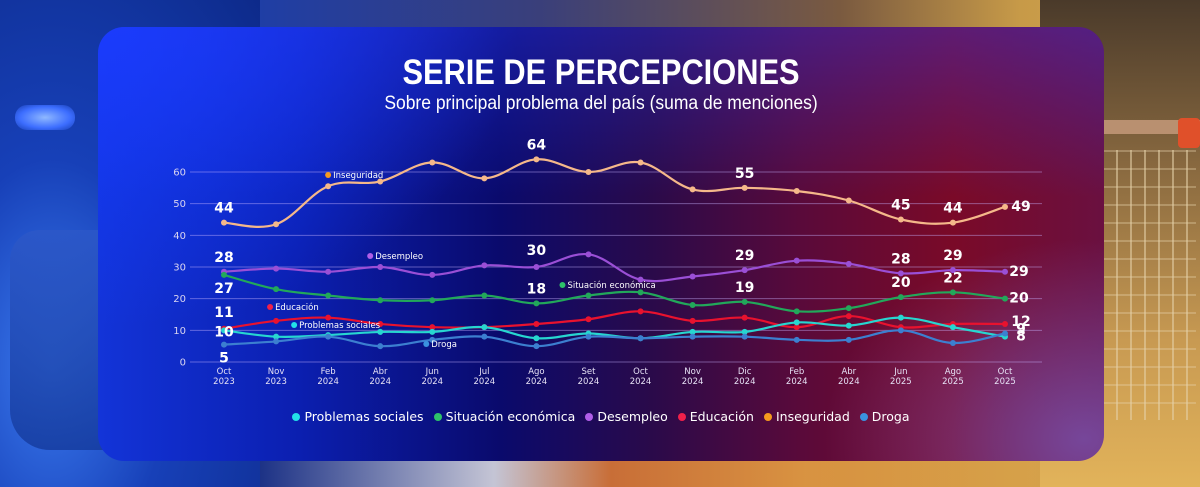  I want to click on x-tick-label-month: Set, so click(588, 372).